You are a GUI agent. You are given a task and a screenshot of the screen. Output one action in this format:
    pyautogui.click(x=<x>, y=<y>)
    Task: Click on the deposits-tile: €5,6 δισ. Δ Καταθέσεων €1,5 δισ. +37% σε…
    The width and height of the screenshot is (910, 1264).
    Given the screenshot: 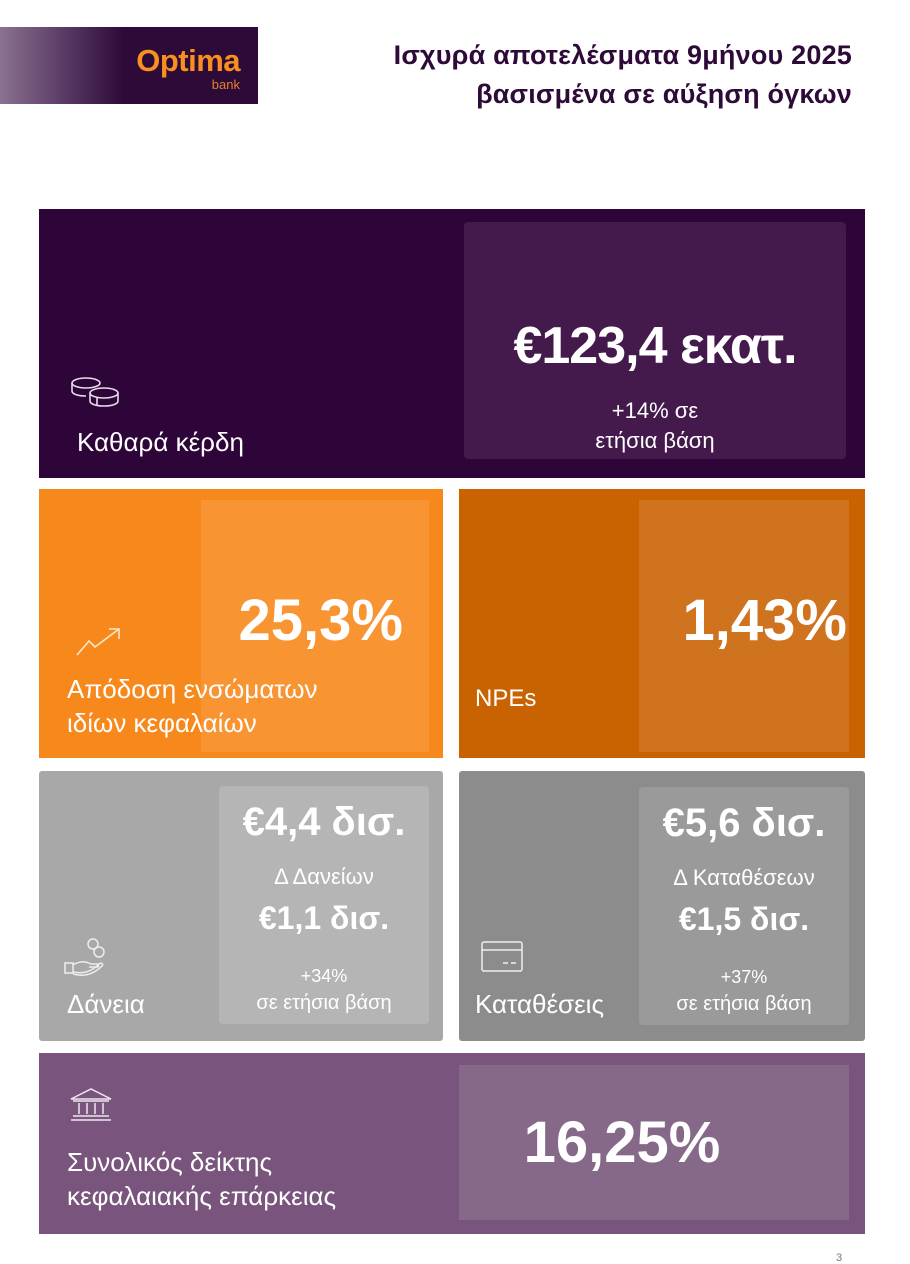 What is the action you would take?
    pyautogui.click(x=662, y=906)
    